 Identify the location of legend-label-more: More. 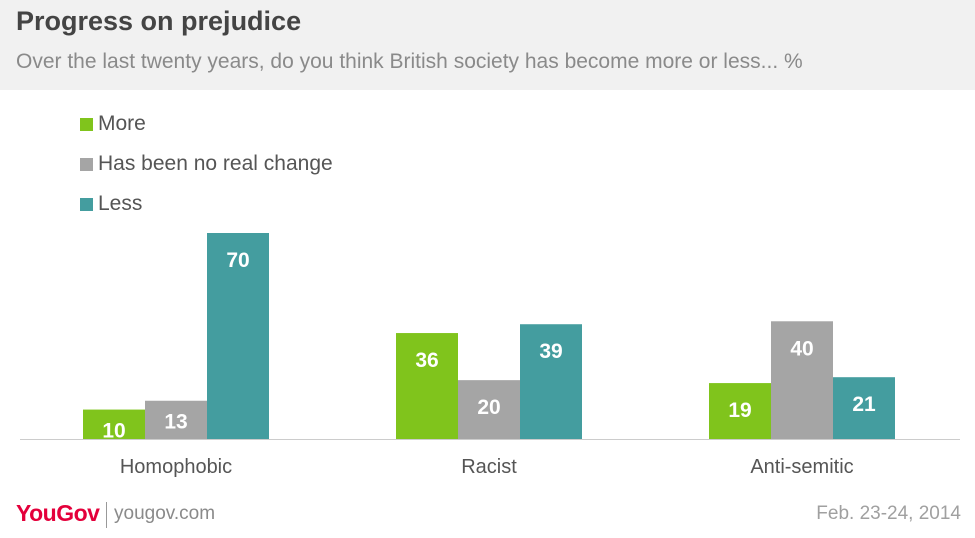
(122, 123).